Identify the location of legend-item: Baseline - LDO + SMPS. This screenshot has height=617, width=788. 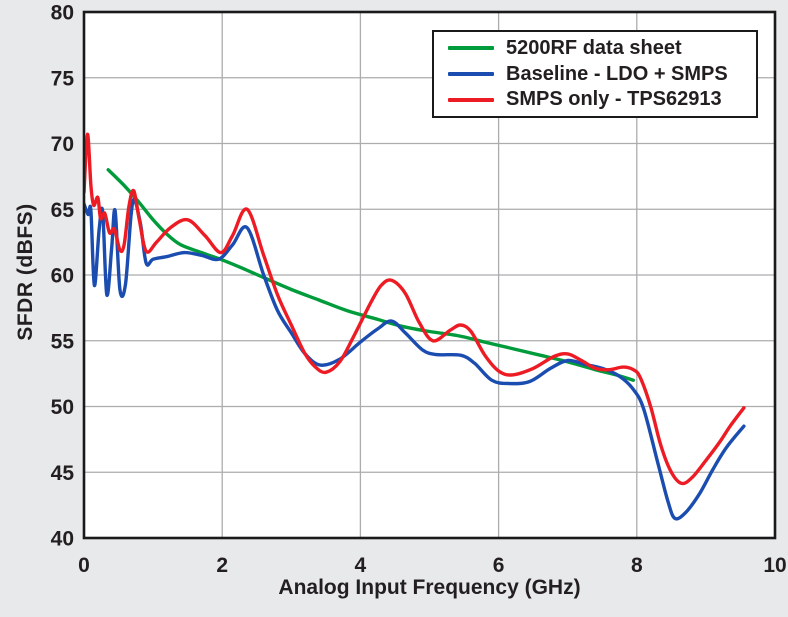
(595, 74).